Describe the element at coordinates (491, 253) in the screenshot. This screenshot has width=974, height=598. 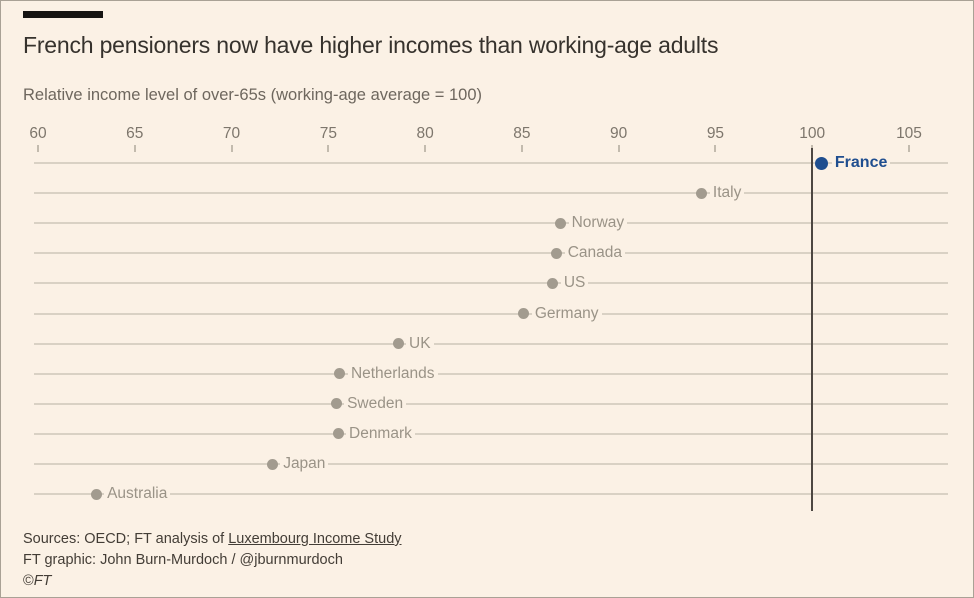
I see `row-gridline-canada` at that location.